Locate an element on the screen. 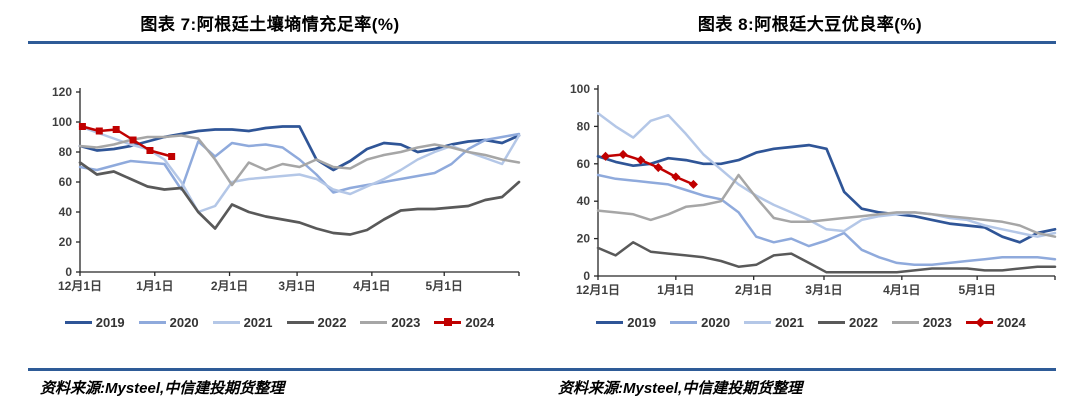  source-note-left: 资料来源:Mysteel,中信建投期货整理 is located at coordinates (162, 388).